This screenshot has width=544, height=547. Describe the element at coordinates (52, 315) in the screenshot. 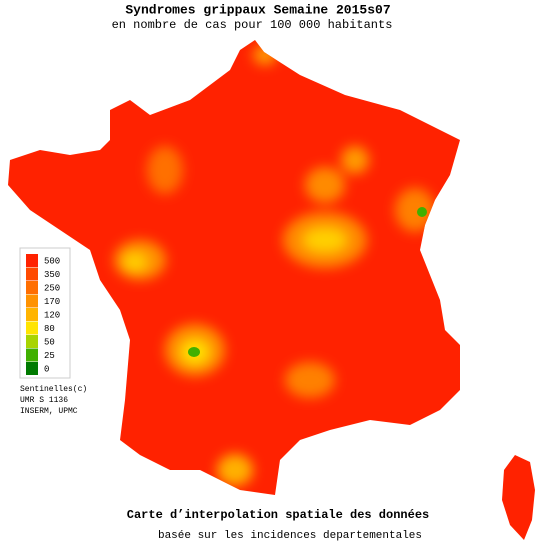

I see `legend-label: 120` at that location.